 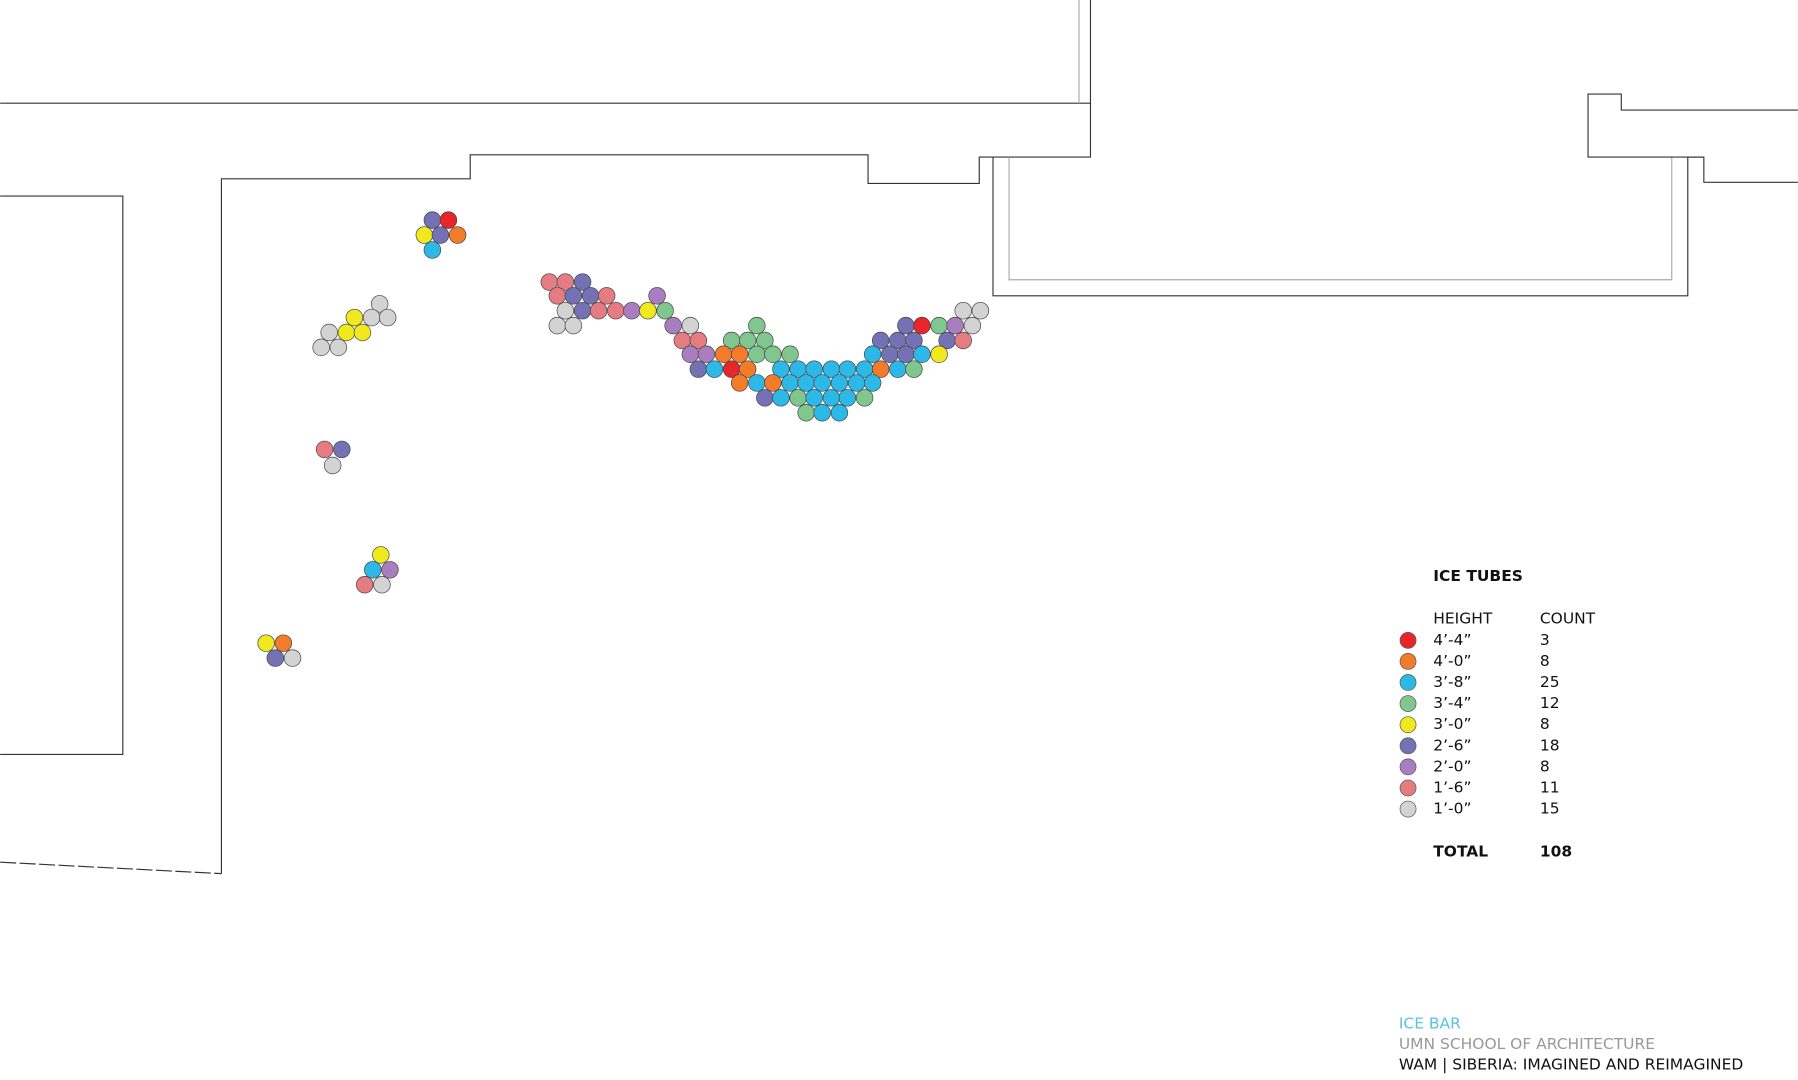 What do you see at coordinates (1550, 787) in the screenshot?
I see `legend-count: 11` at bounding box center [1550, 787].